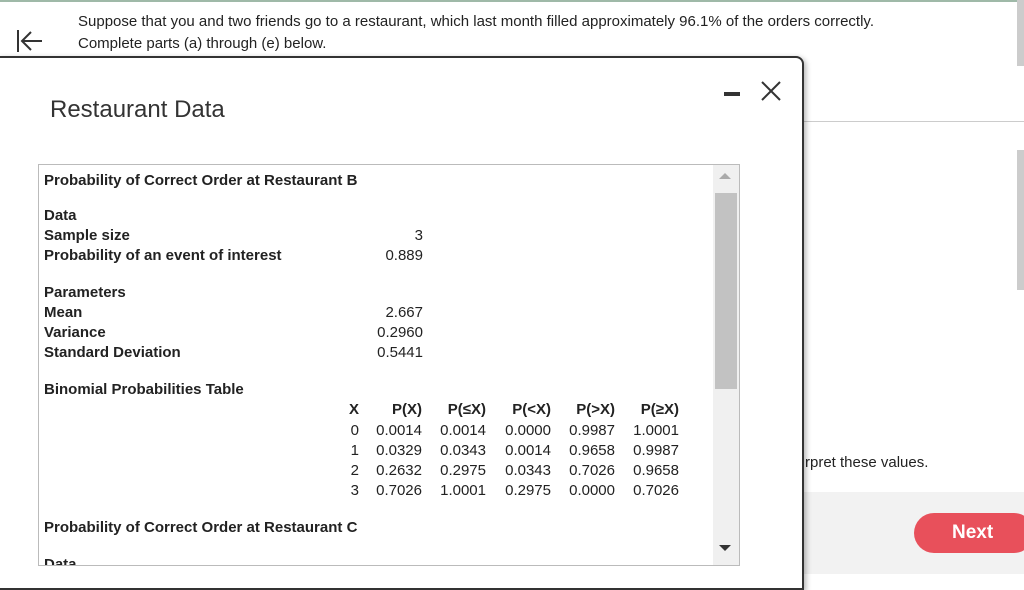 This screenshot has width=1024, height=590. Describe the element at coordinates (202, 43) in the screenshot. I see `instruction-text: Complete parts (a) through (e) below.` at that location.